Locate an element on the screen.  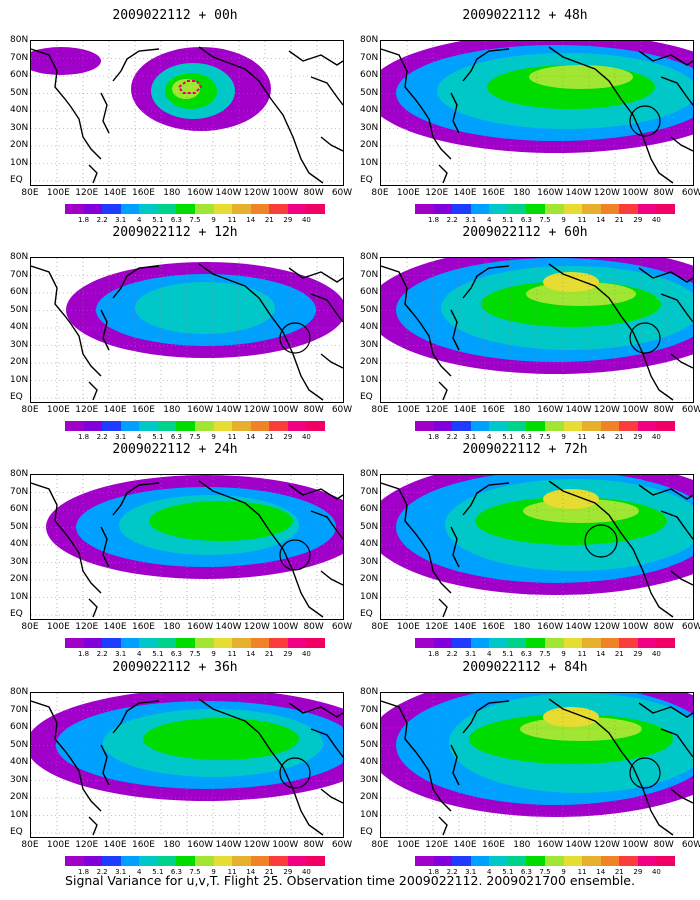
longitude-label: 140W is located at coordinates (578, 410).